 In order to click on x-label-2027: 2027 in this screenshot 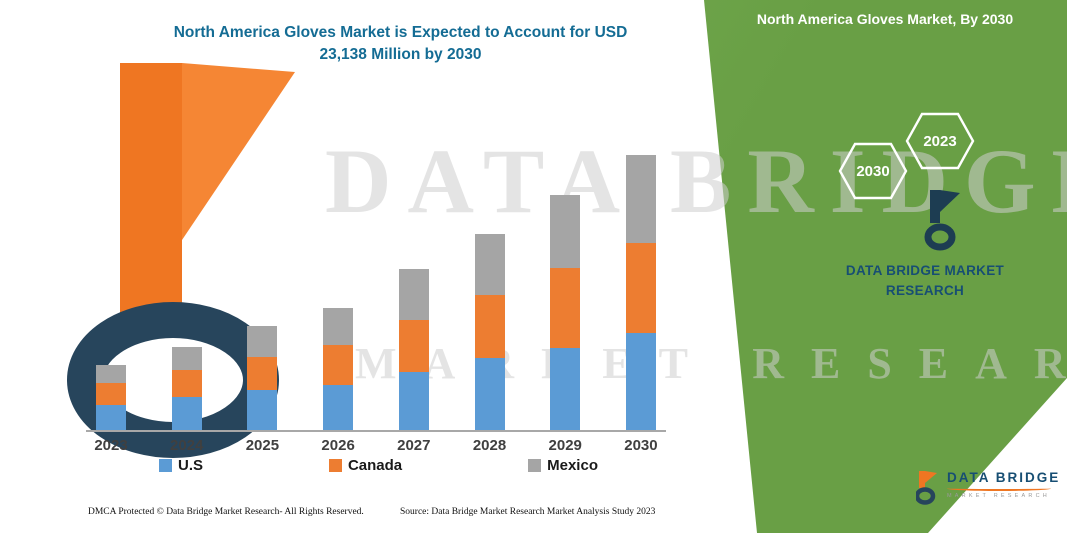, I will do `click(414, 446)`.